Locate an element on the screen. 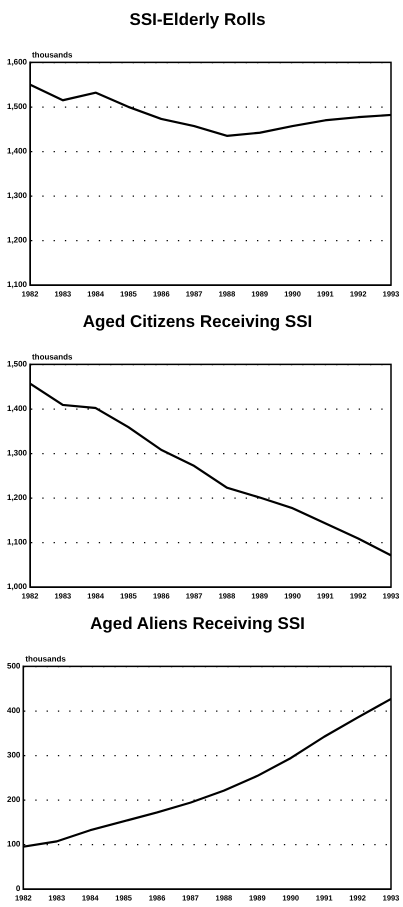  chart-title: SSI-Elderly Rolls is located at coordinates (197, 19).